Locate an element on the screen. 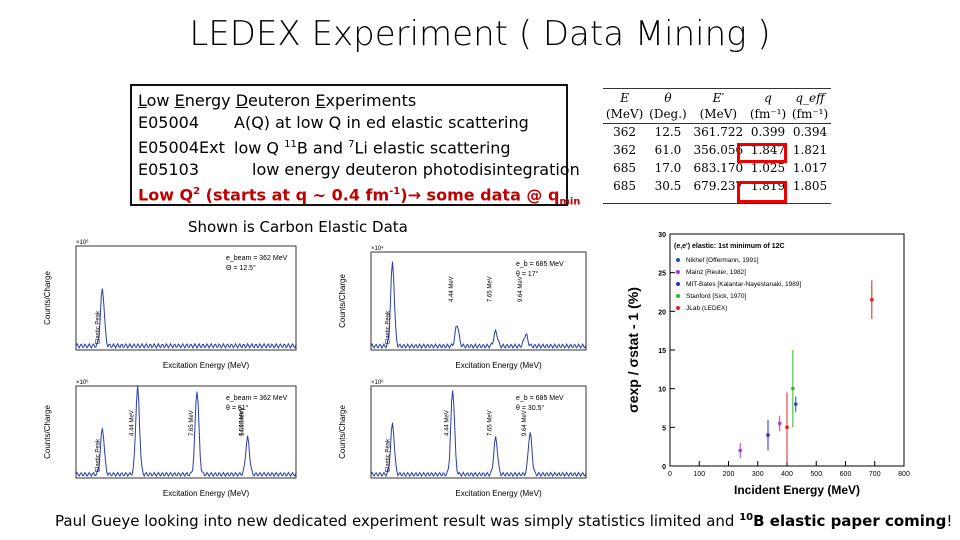 The width and height of the screenshot is (960, 540). table-row: 685 17.0 683.170 1.025 1.017 is located at coordinates (720, 168).